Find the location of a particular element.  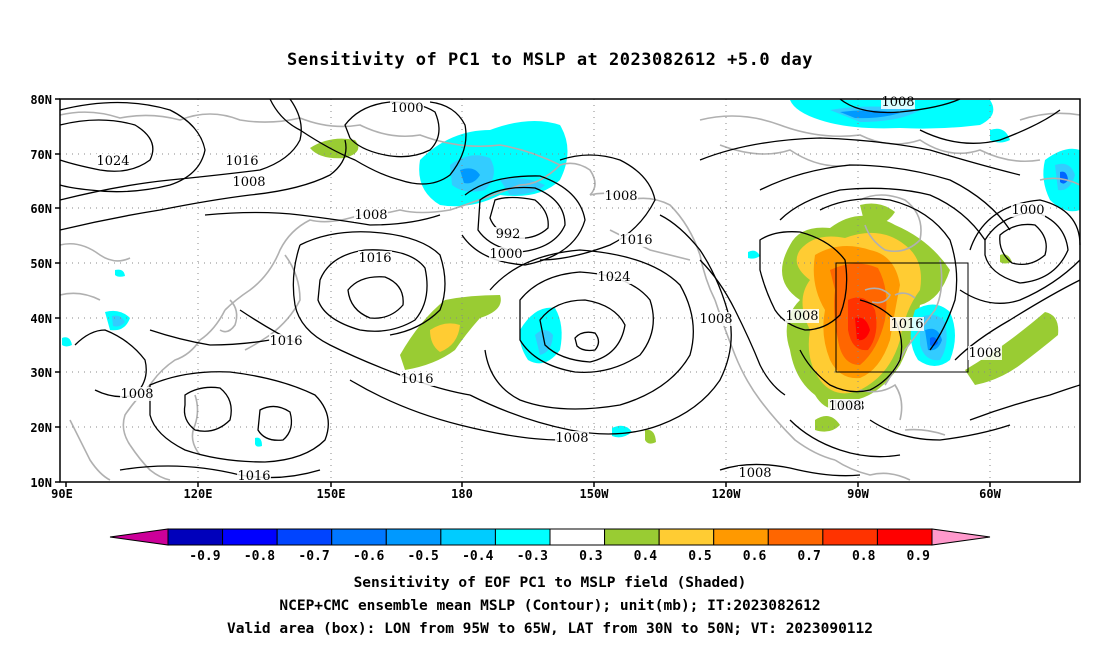

valid-area-box is located at coordinates (902, 317).